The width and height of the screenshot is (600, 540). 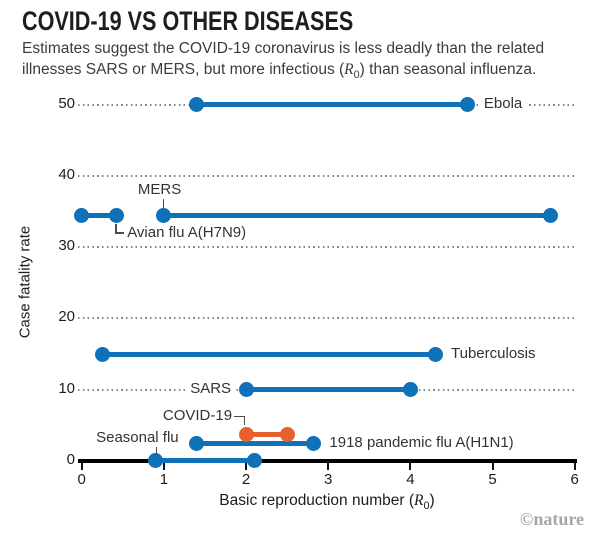 What do you see at coordinates (551, 519) in the screenshot?
I see `nature-credit: ©nature` at bounding box center [551, 519].